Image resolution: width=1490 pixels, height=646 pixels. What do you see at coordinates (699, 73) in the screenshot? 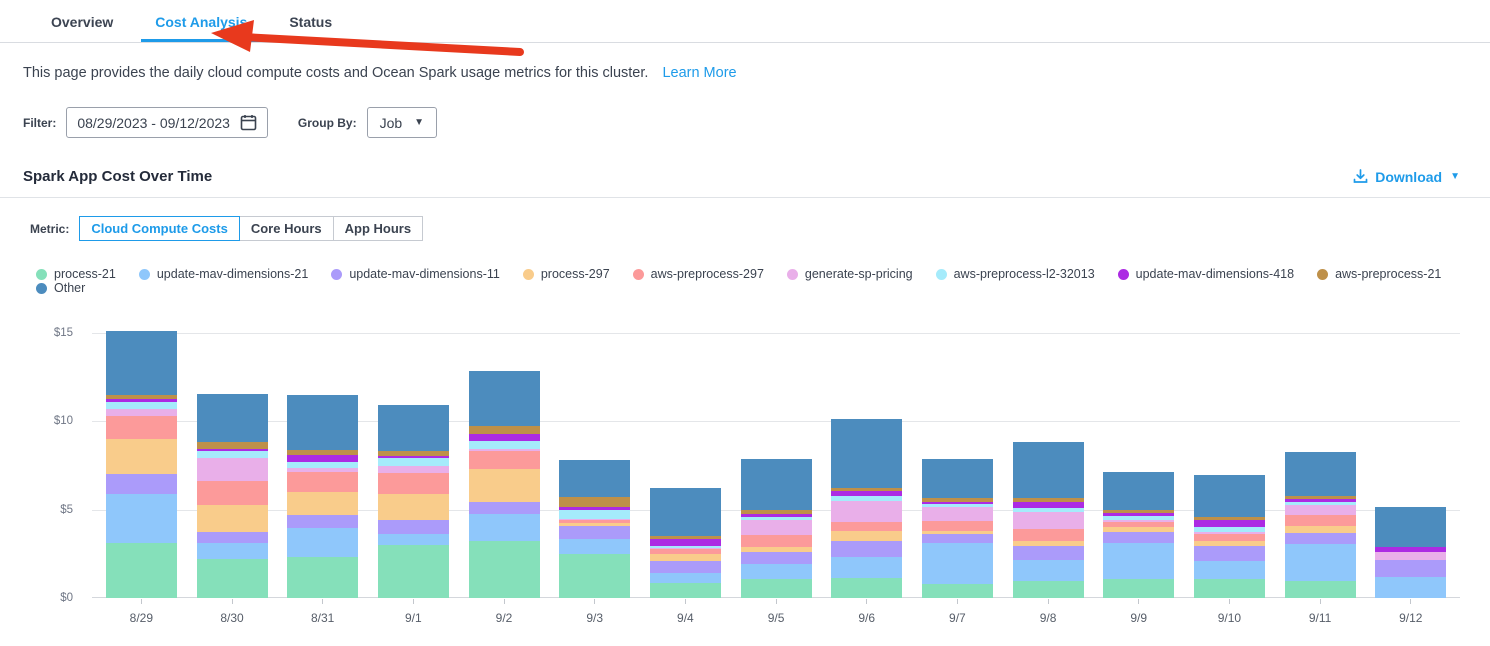
I see `learn-more-link: Learn More` at bounding box center [699, 73].